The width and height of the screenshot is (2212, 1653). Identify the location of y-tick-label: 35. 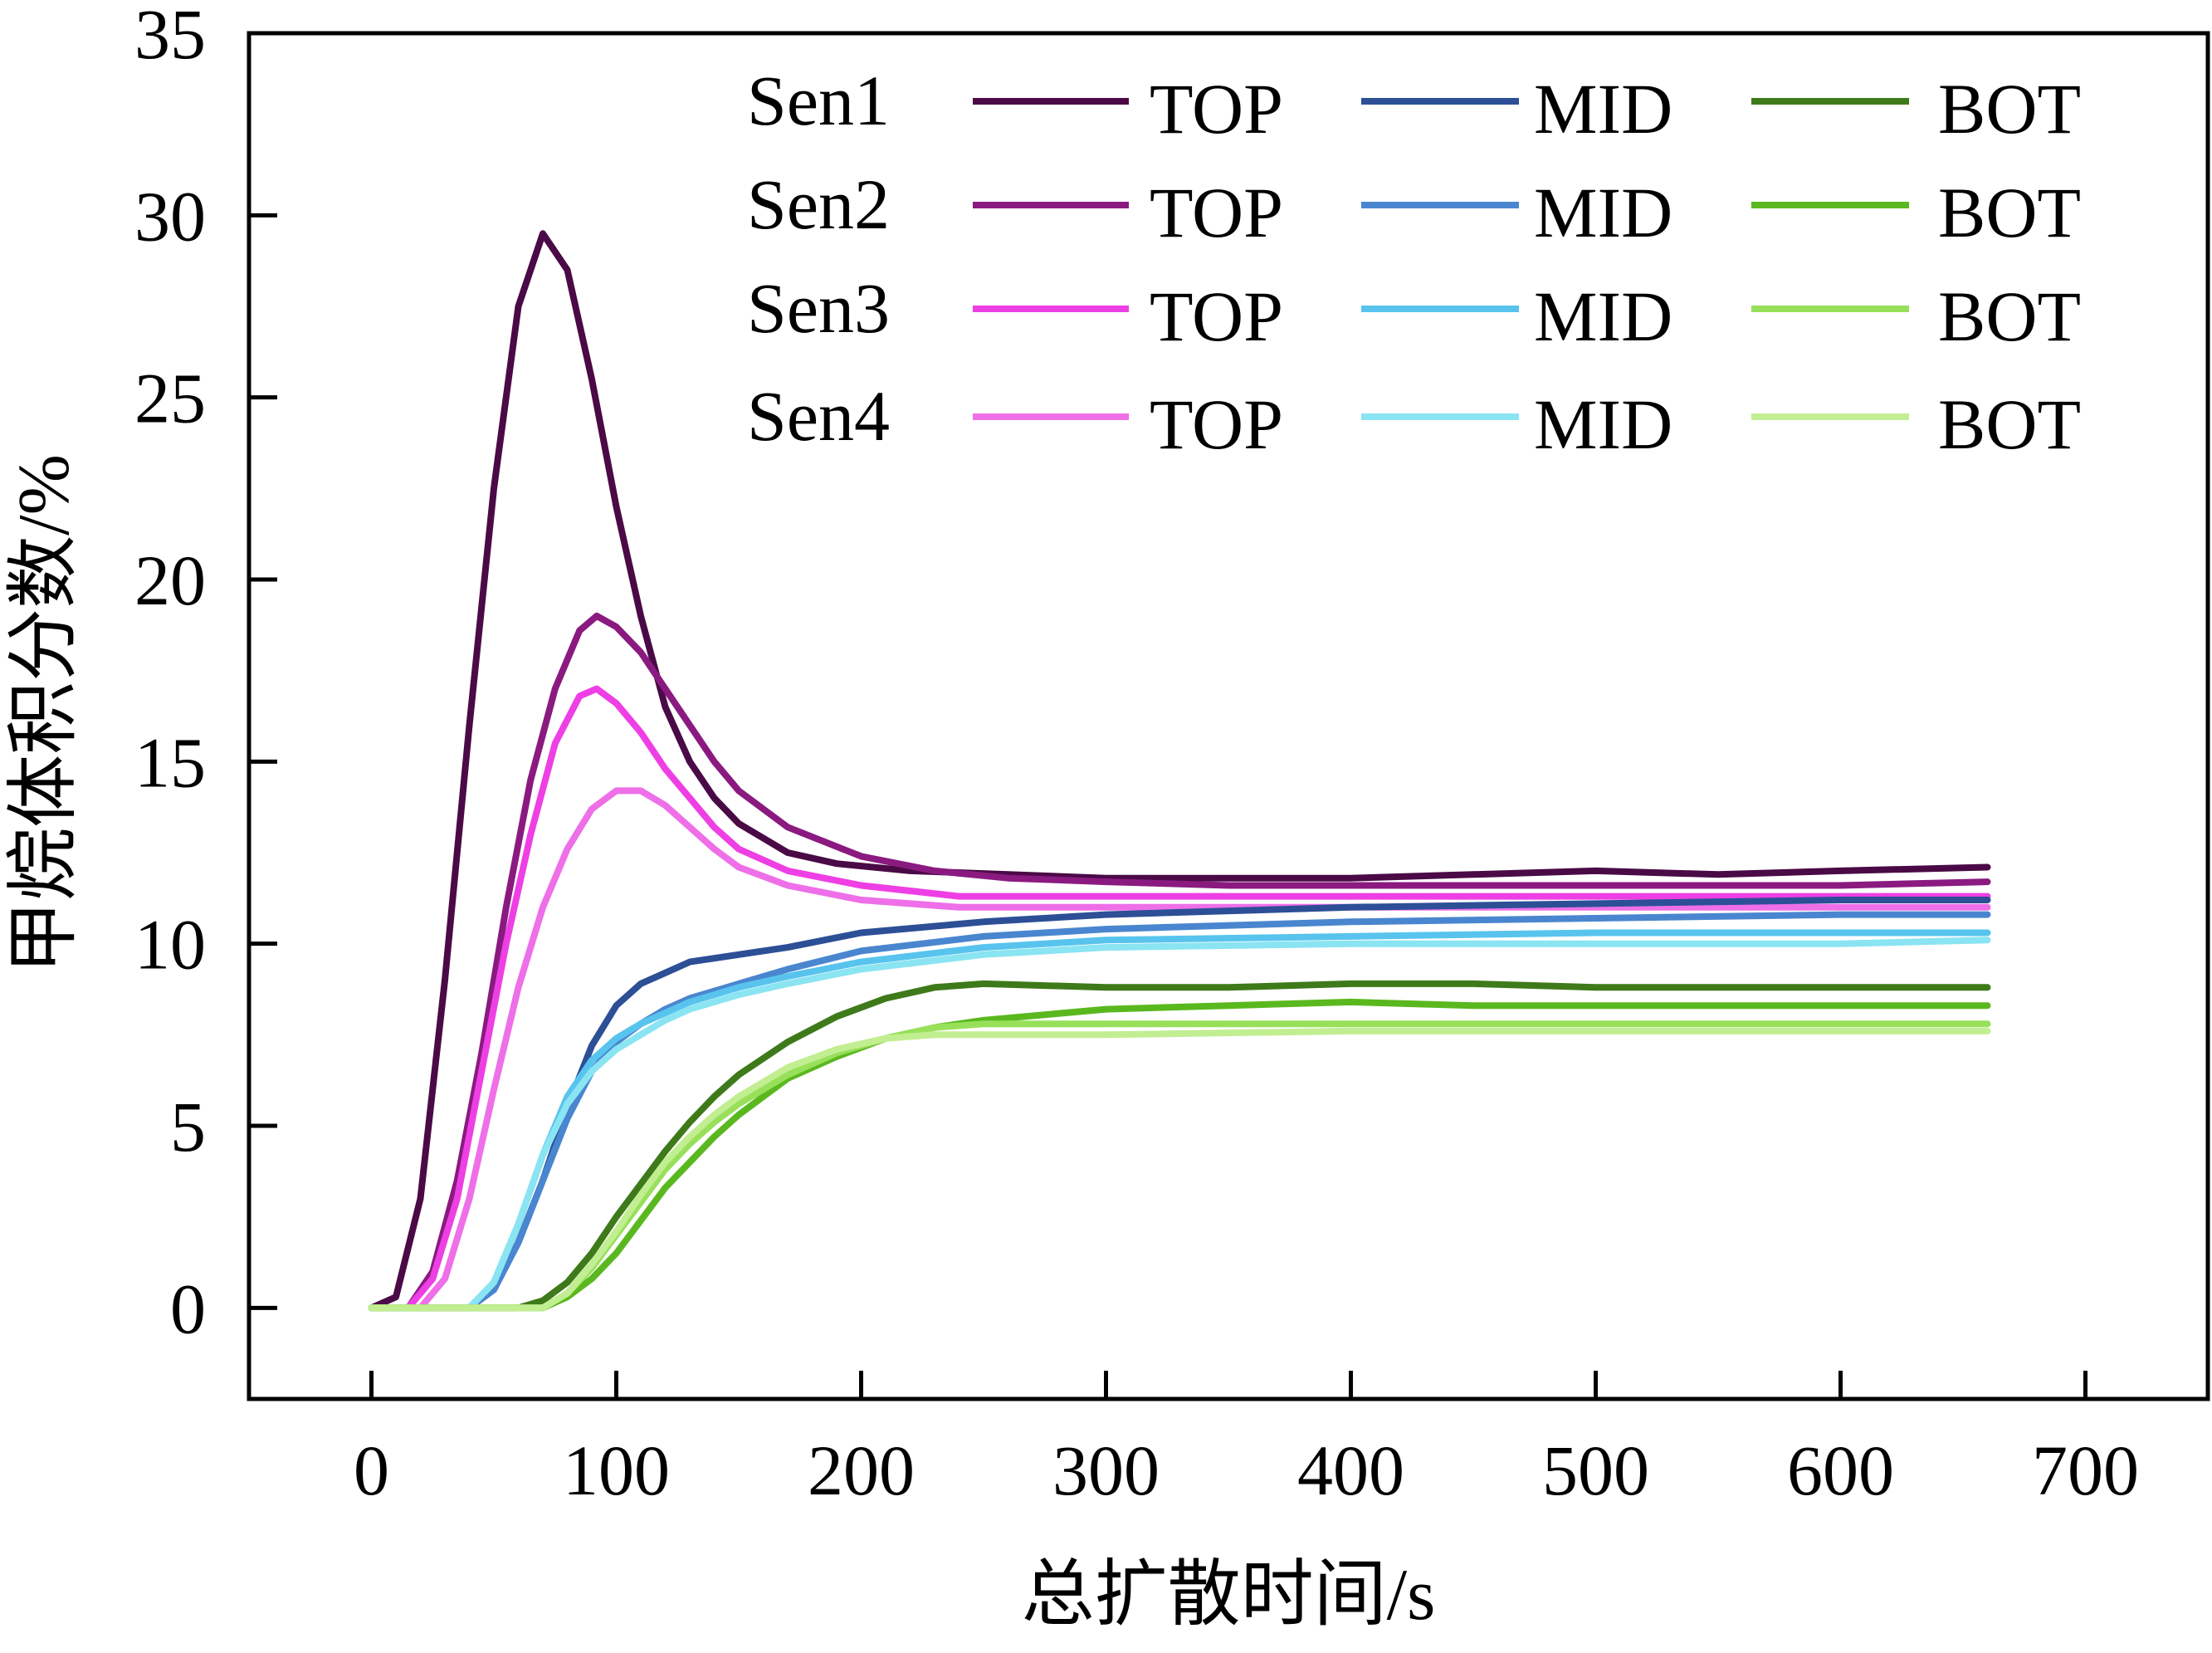
(170, 37).